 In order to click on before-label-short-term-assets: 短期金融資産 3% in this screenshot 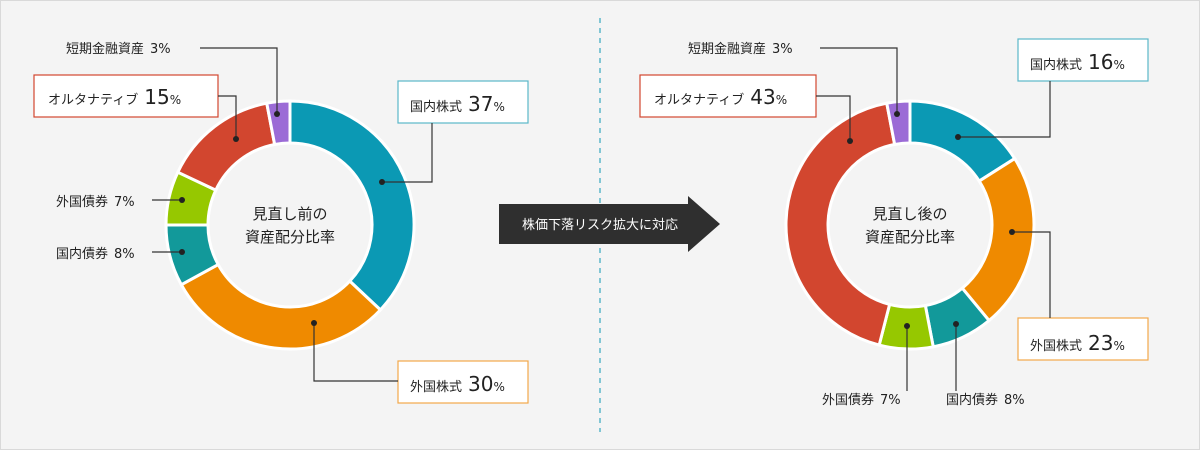, I will do `click(173, 79)`.